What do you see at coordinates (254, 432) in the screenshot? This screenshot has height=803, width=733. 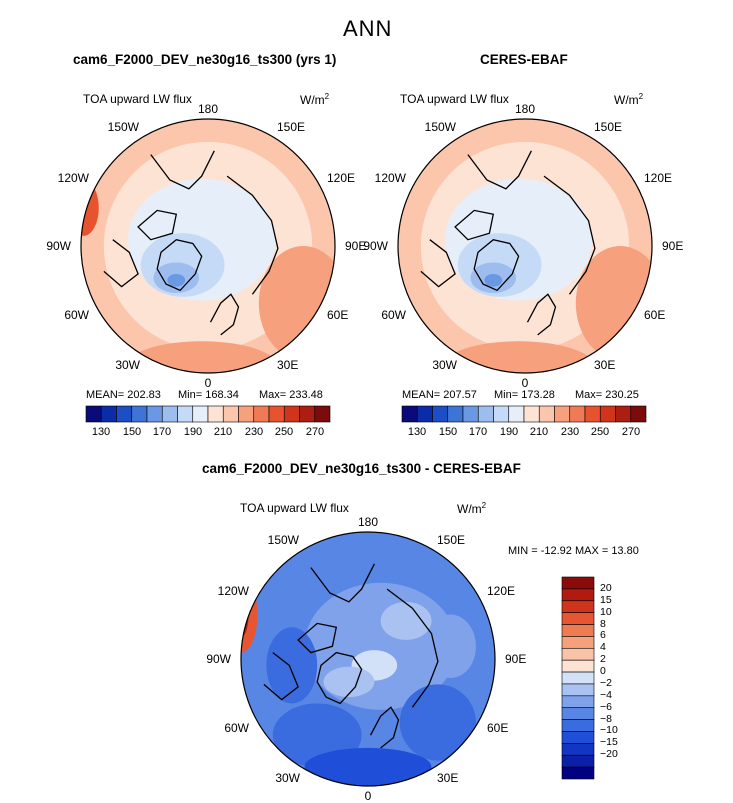 I see `panel1-colorbar-tick: 230` at bounding box center [254, 432].